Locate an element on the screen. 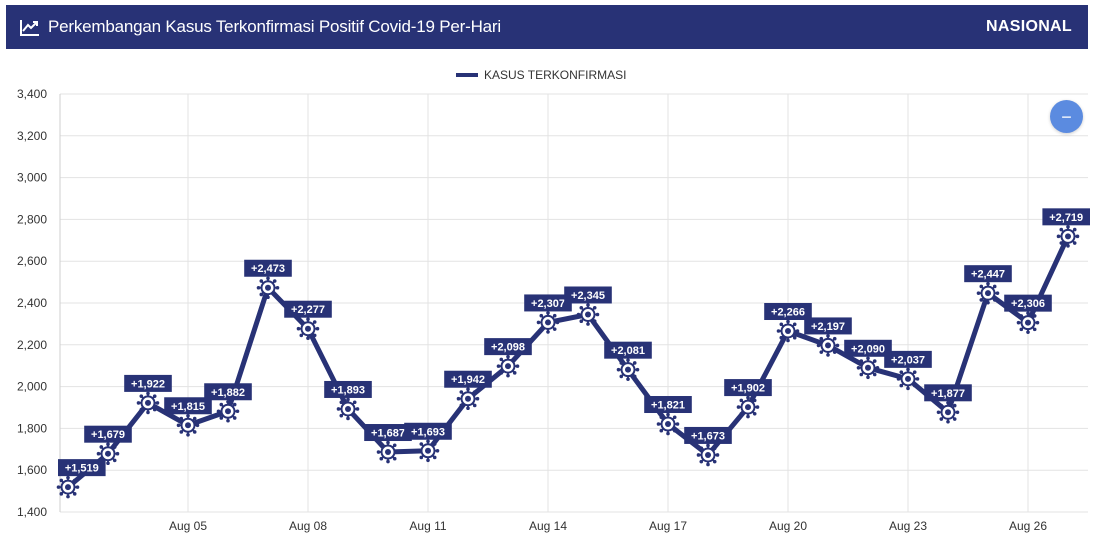 The image size is (1096, 552). data-label: +1,673 is located at coordinates (708, 435).